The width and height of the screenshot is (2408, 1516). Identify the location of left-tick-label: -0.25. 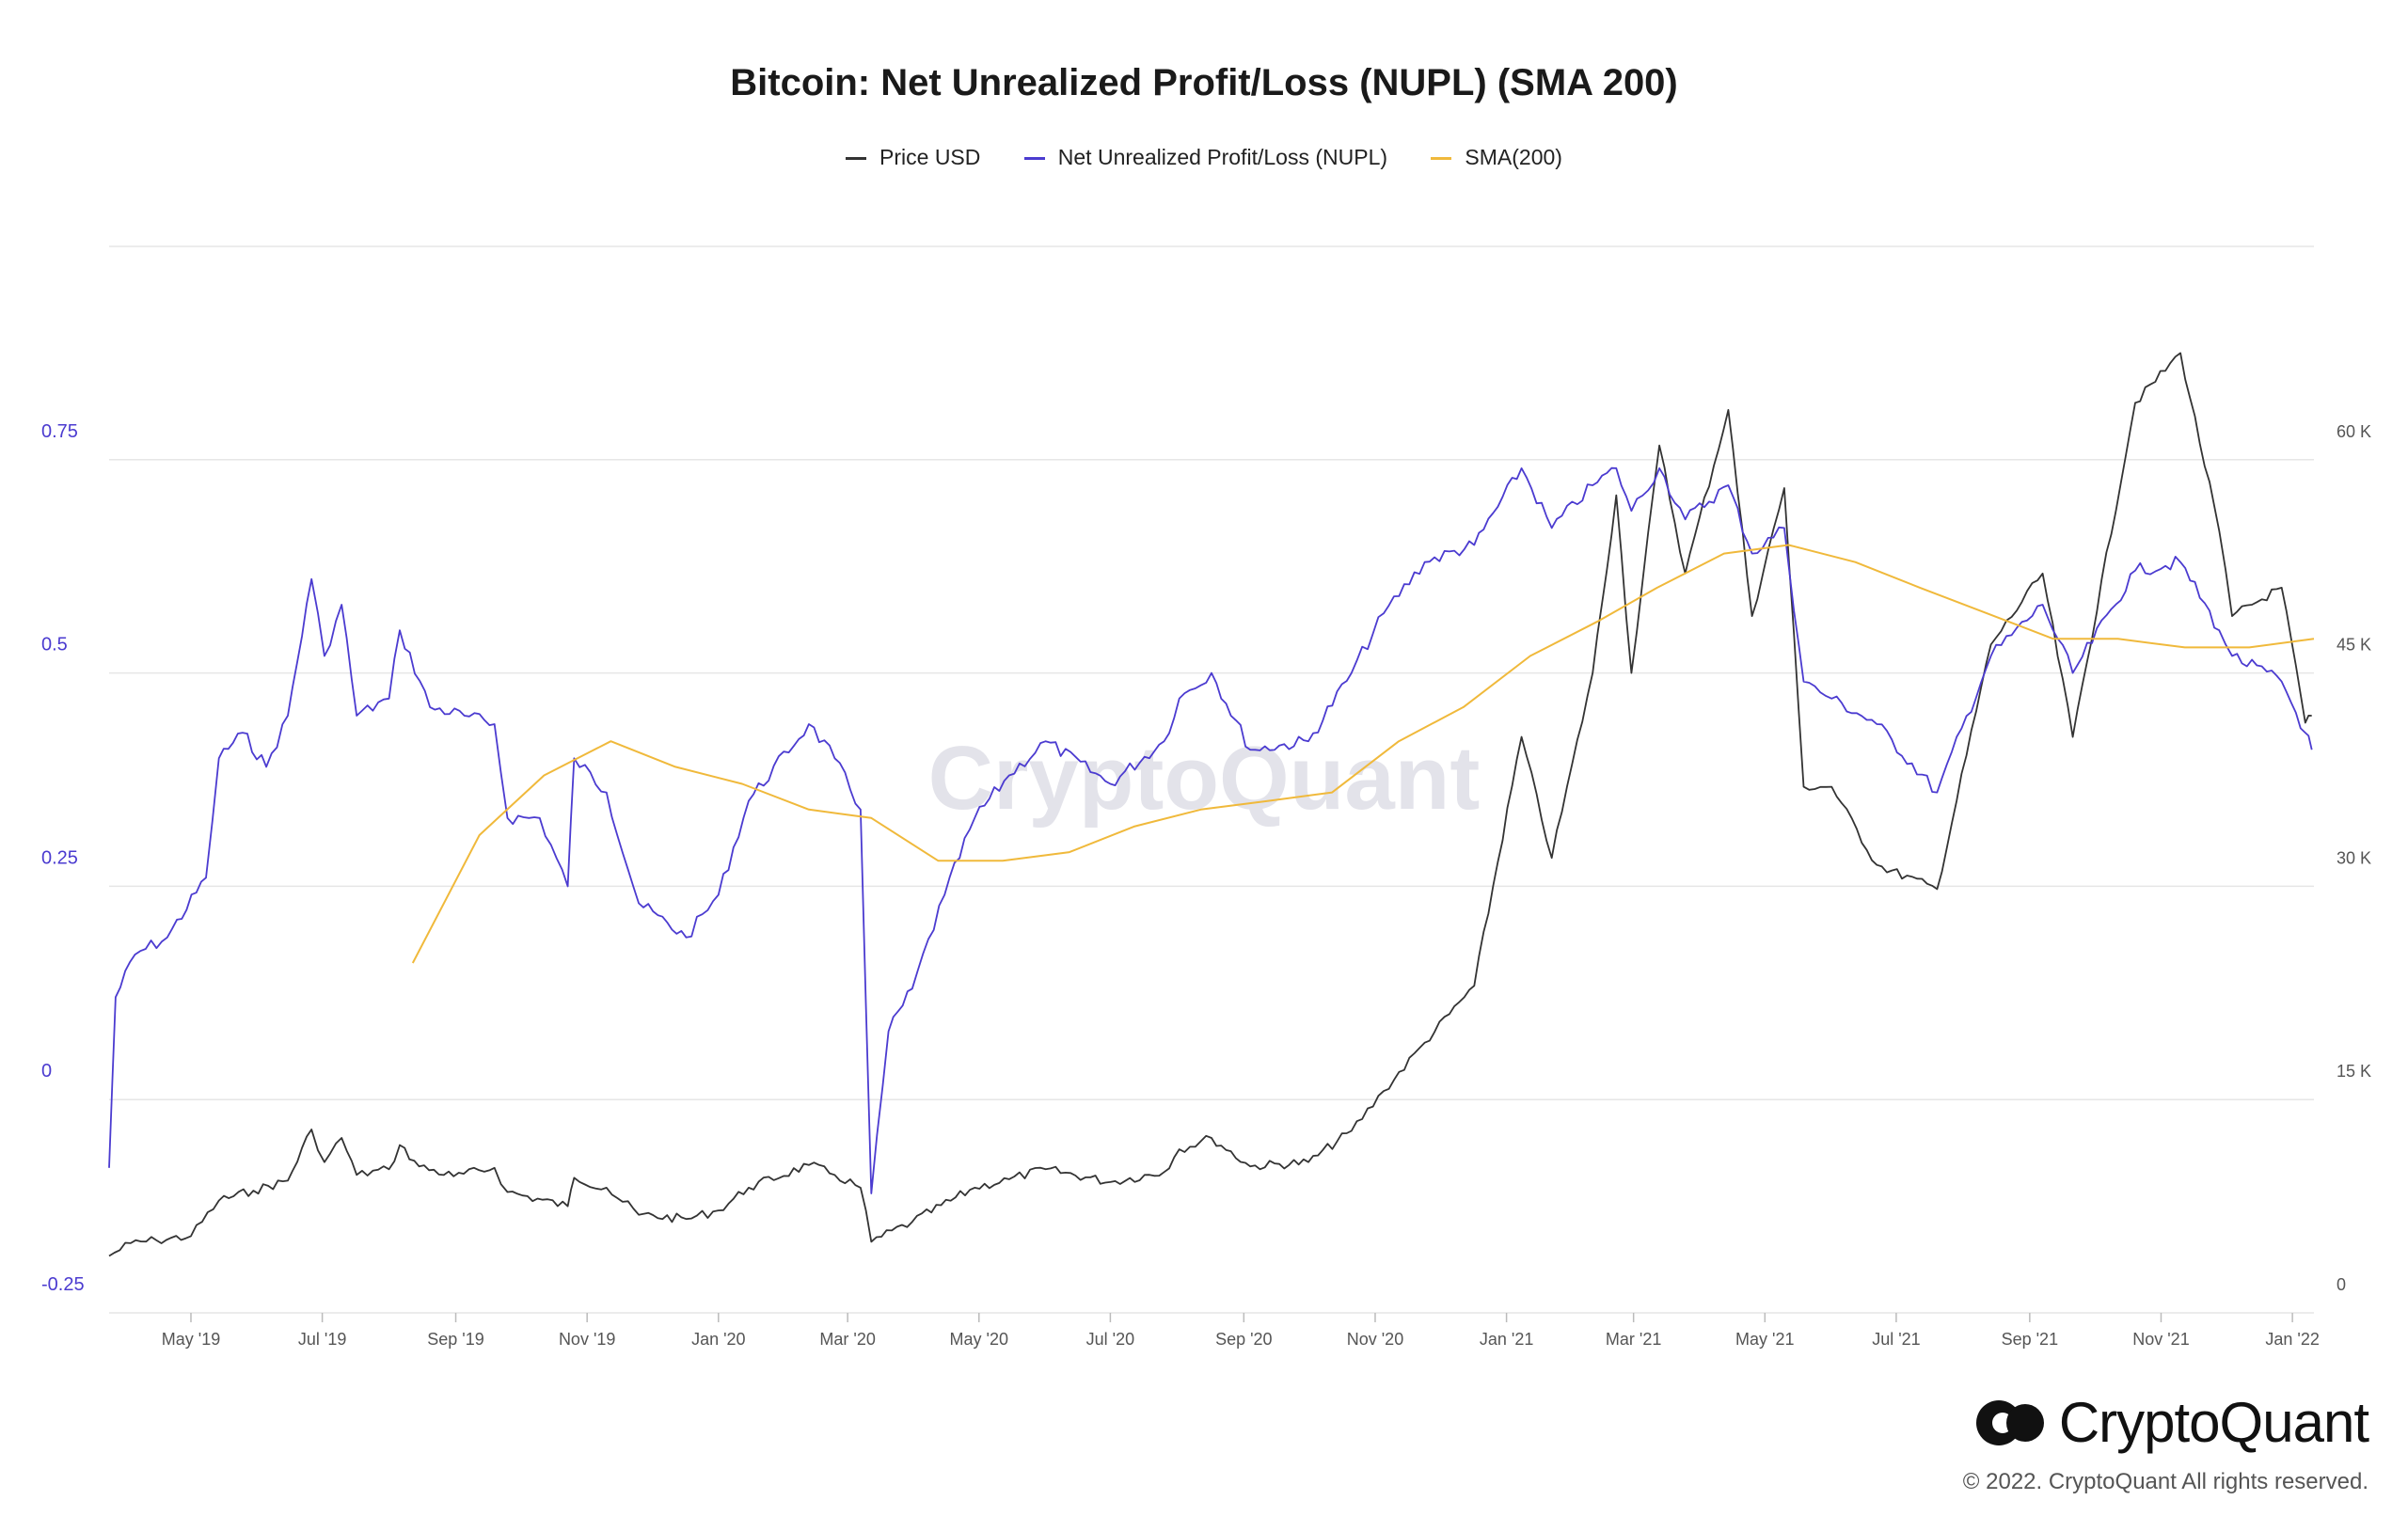
(63, 1284).